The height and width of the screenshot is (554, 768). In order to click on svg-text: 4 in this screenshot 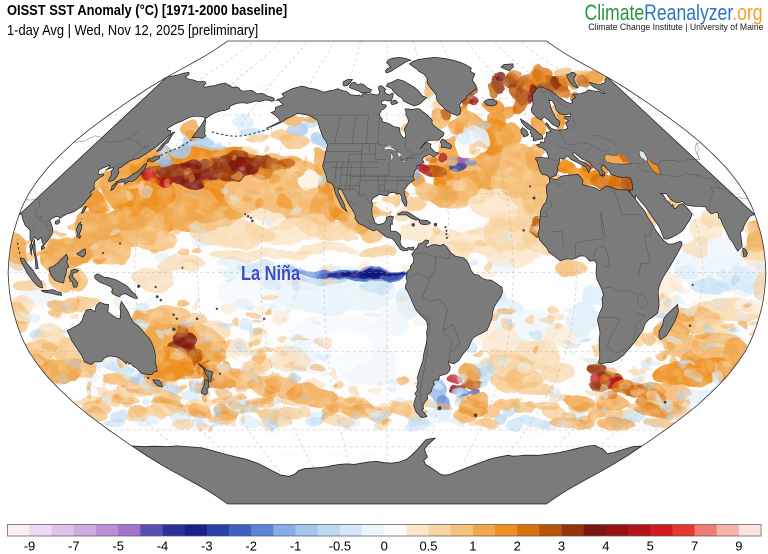, I will do `click(605, 546)`.